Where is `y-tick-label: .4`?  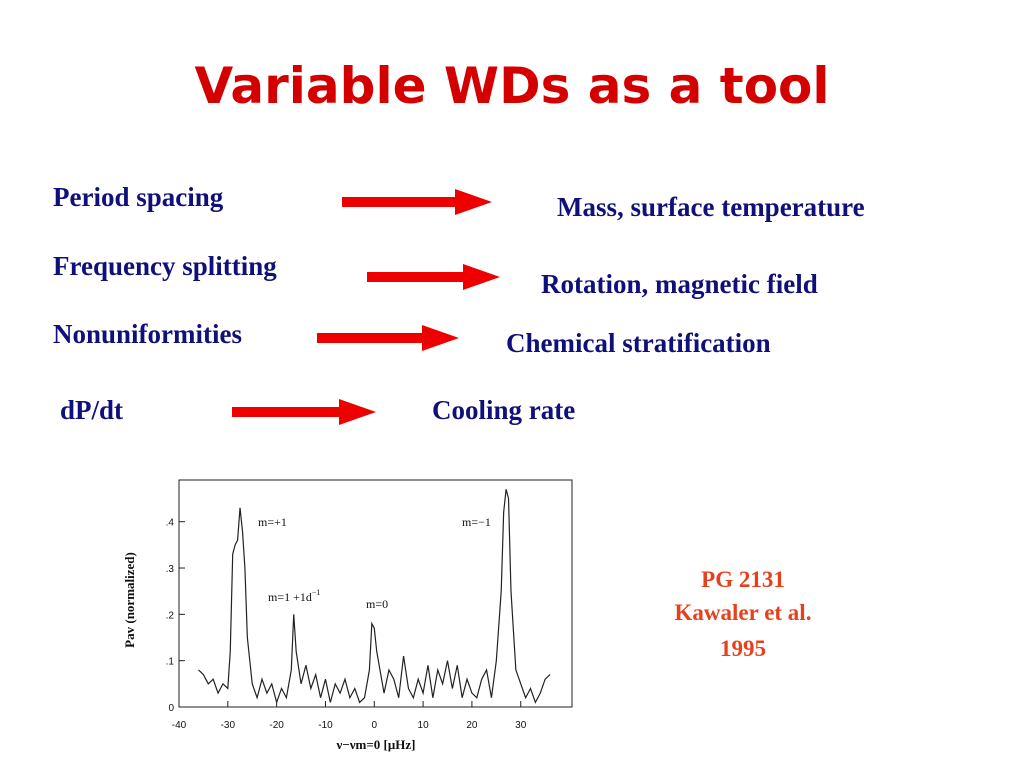 y-tick-label: .4 is located at coordinates (170, 523).